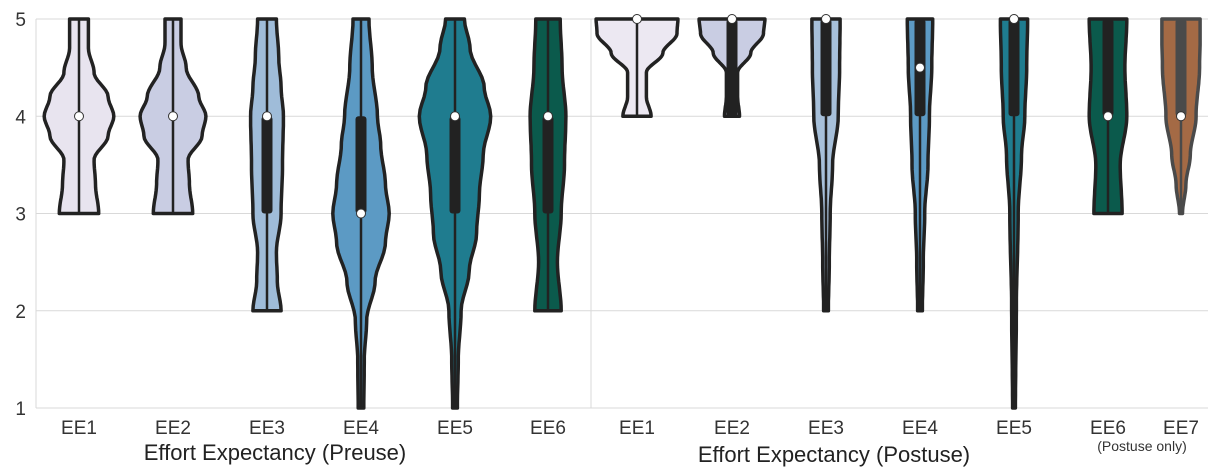  Describe the element at coordinates (20, 409) in the screenshot. I see `y-tick-label: 1` at that location.